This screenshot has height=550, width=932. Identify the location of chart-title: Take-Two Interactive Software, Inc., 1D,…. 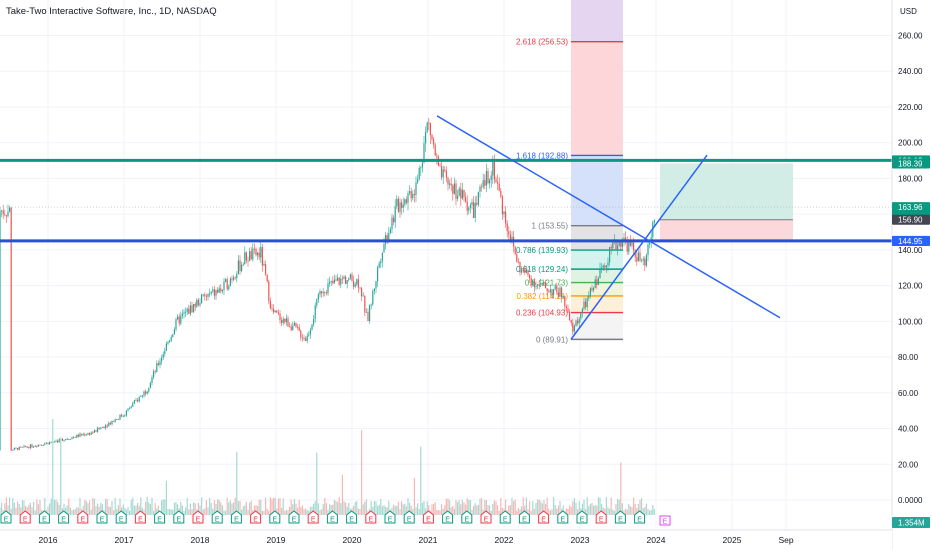
(111, 11).